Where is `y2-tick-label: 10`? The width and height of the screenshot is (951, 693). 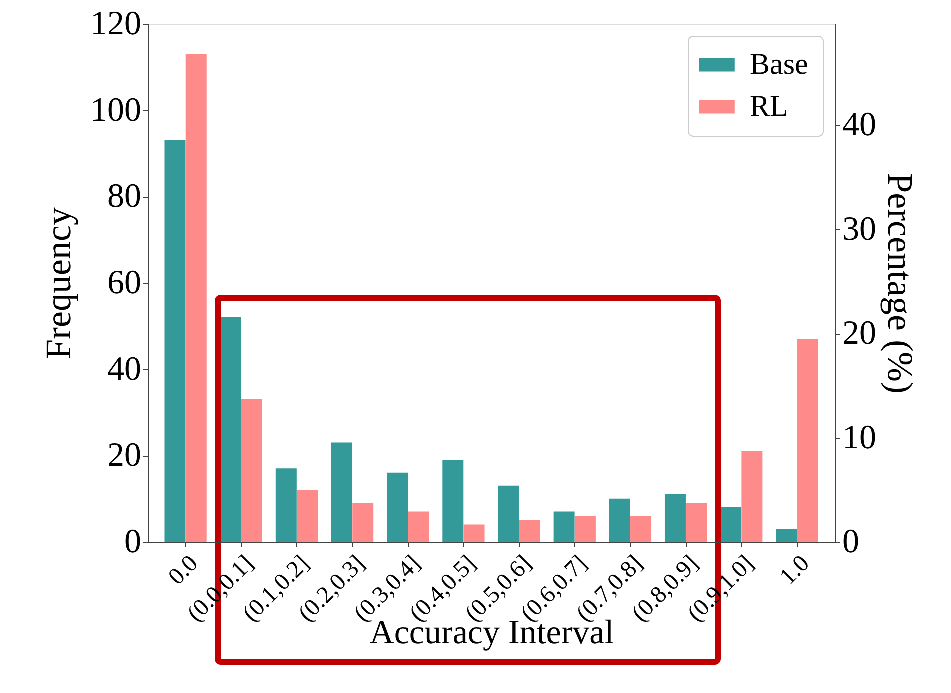
y2-tick-label: 10 is located at coordinates (859, 437).